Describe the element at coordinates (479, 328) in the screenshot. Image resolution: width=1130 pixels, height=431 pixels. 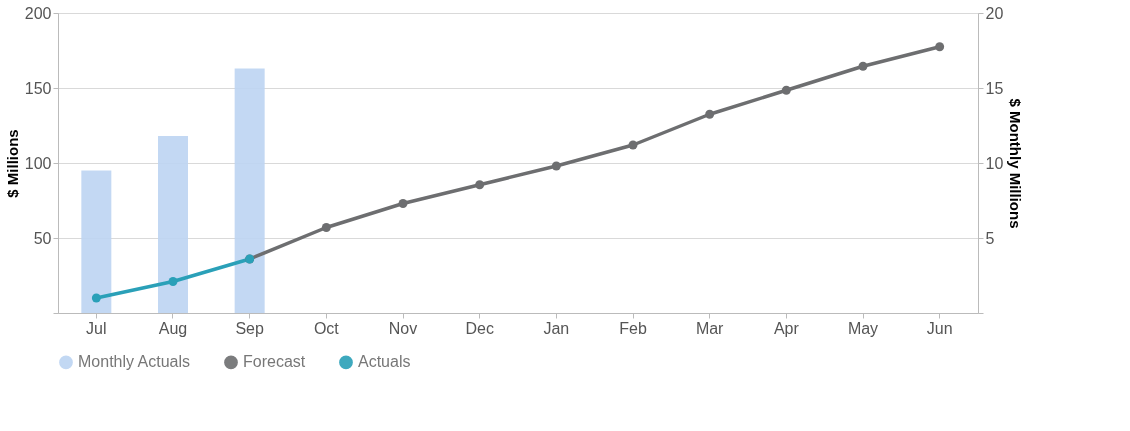
I see `x-tick-label: Dec` at that location.